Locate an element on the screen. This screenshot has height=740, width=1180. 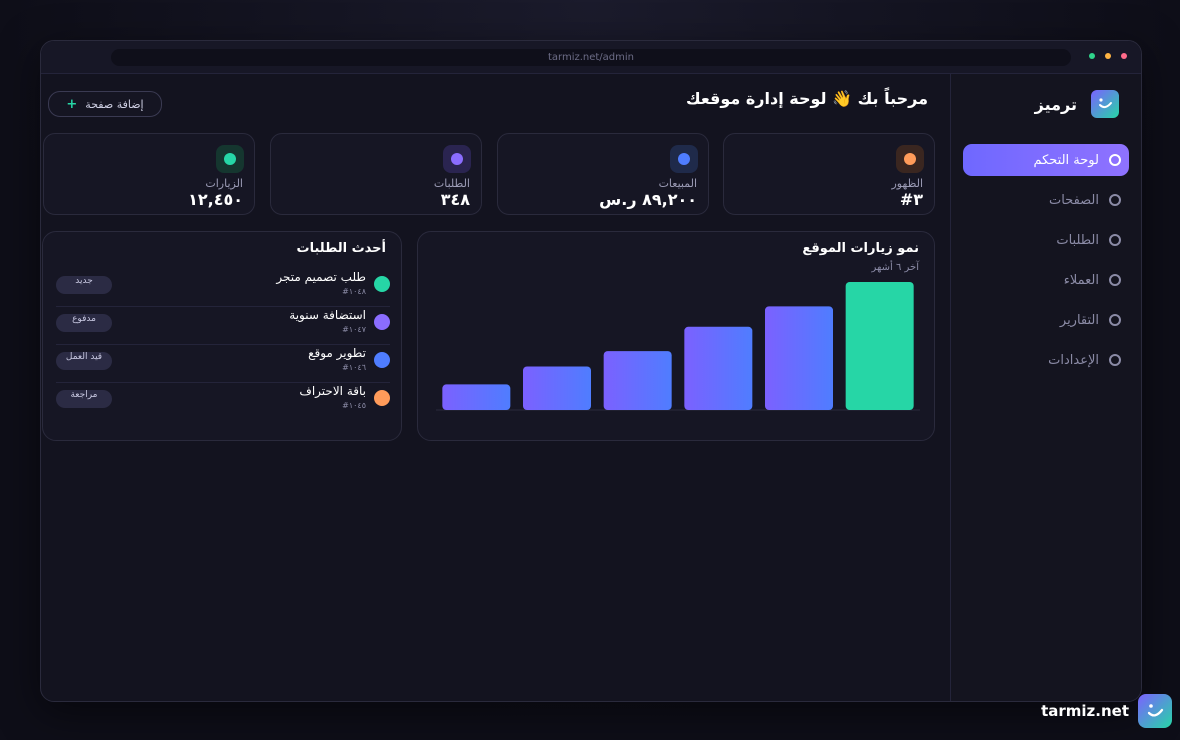
brand-name: ترميز is located at coordinates (1055, 104).